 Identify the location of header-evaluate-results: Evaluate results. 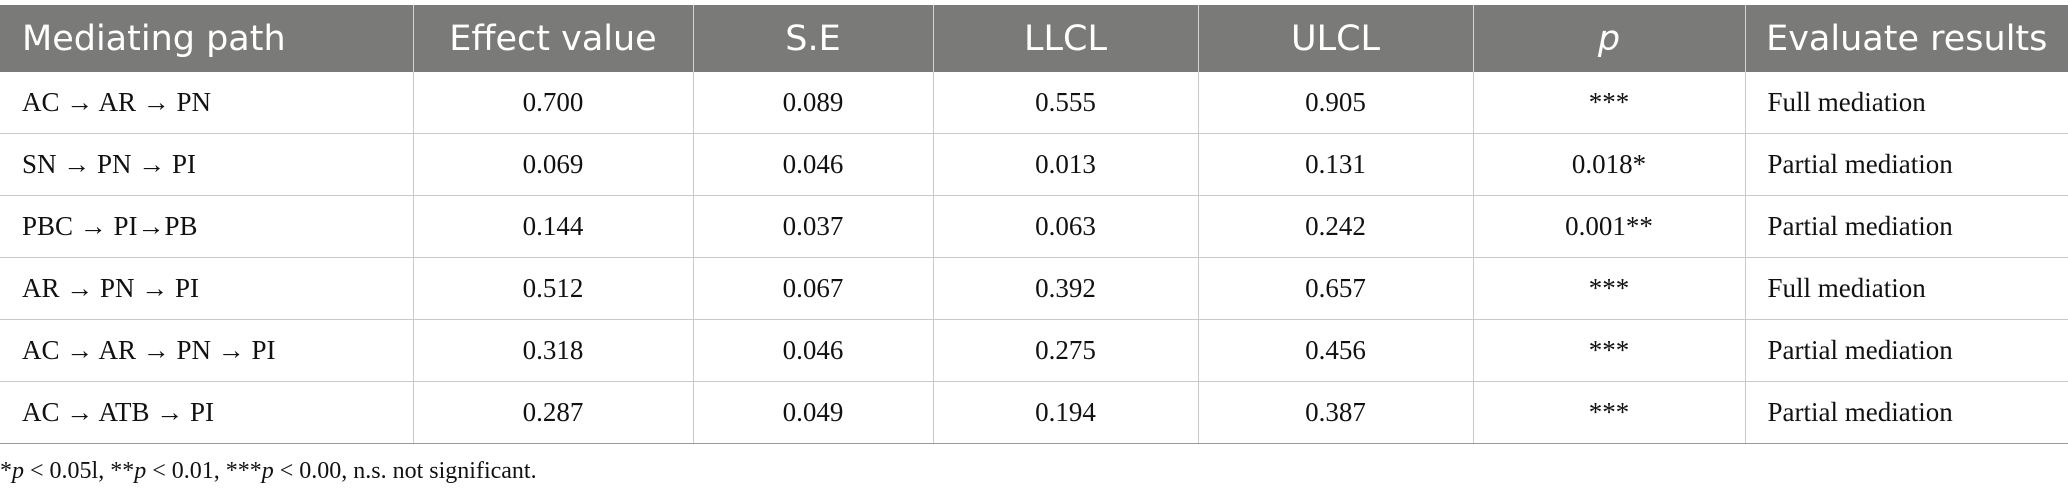
(1906, 38).